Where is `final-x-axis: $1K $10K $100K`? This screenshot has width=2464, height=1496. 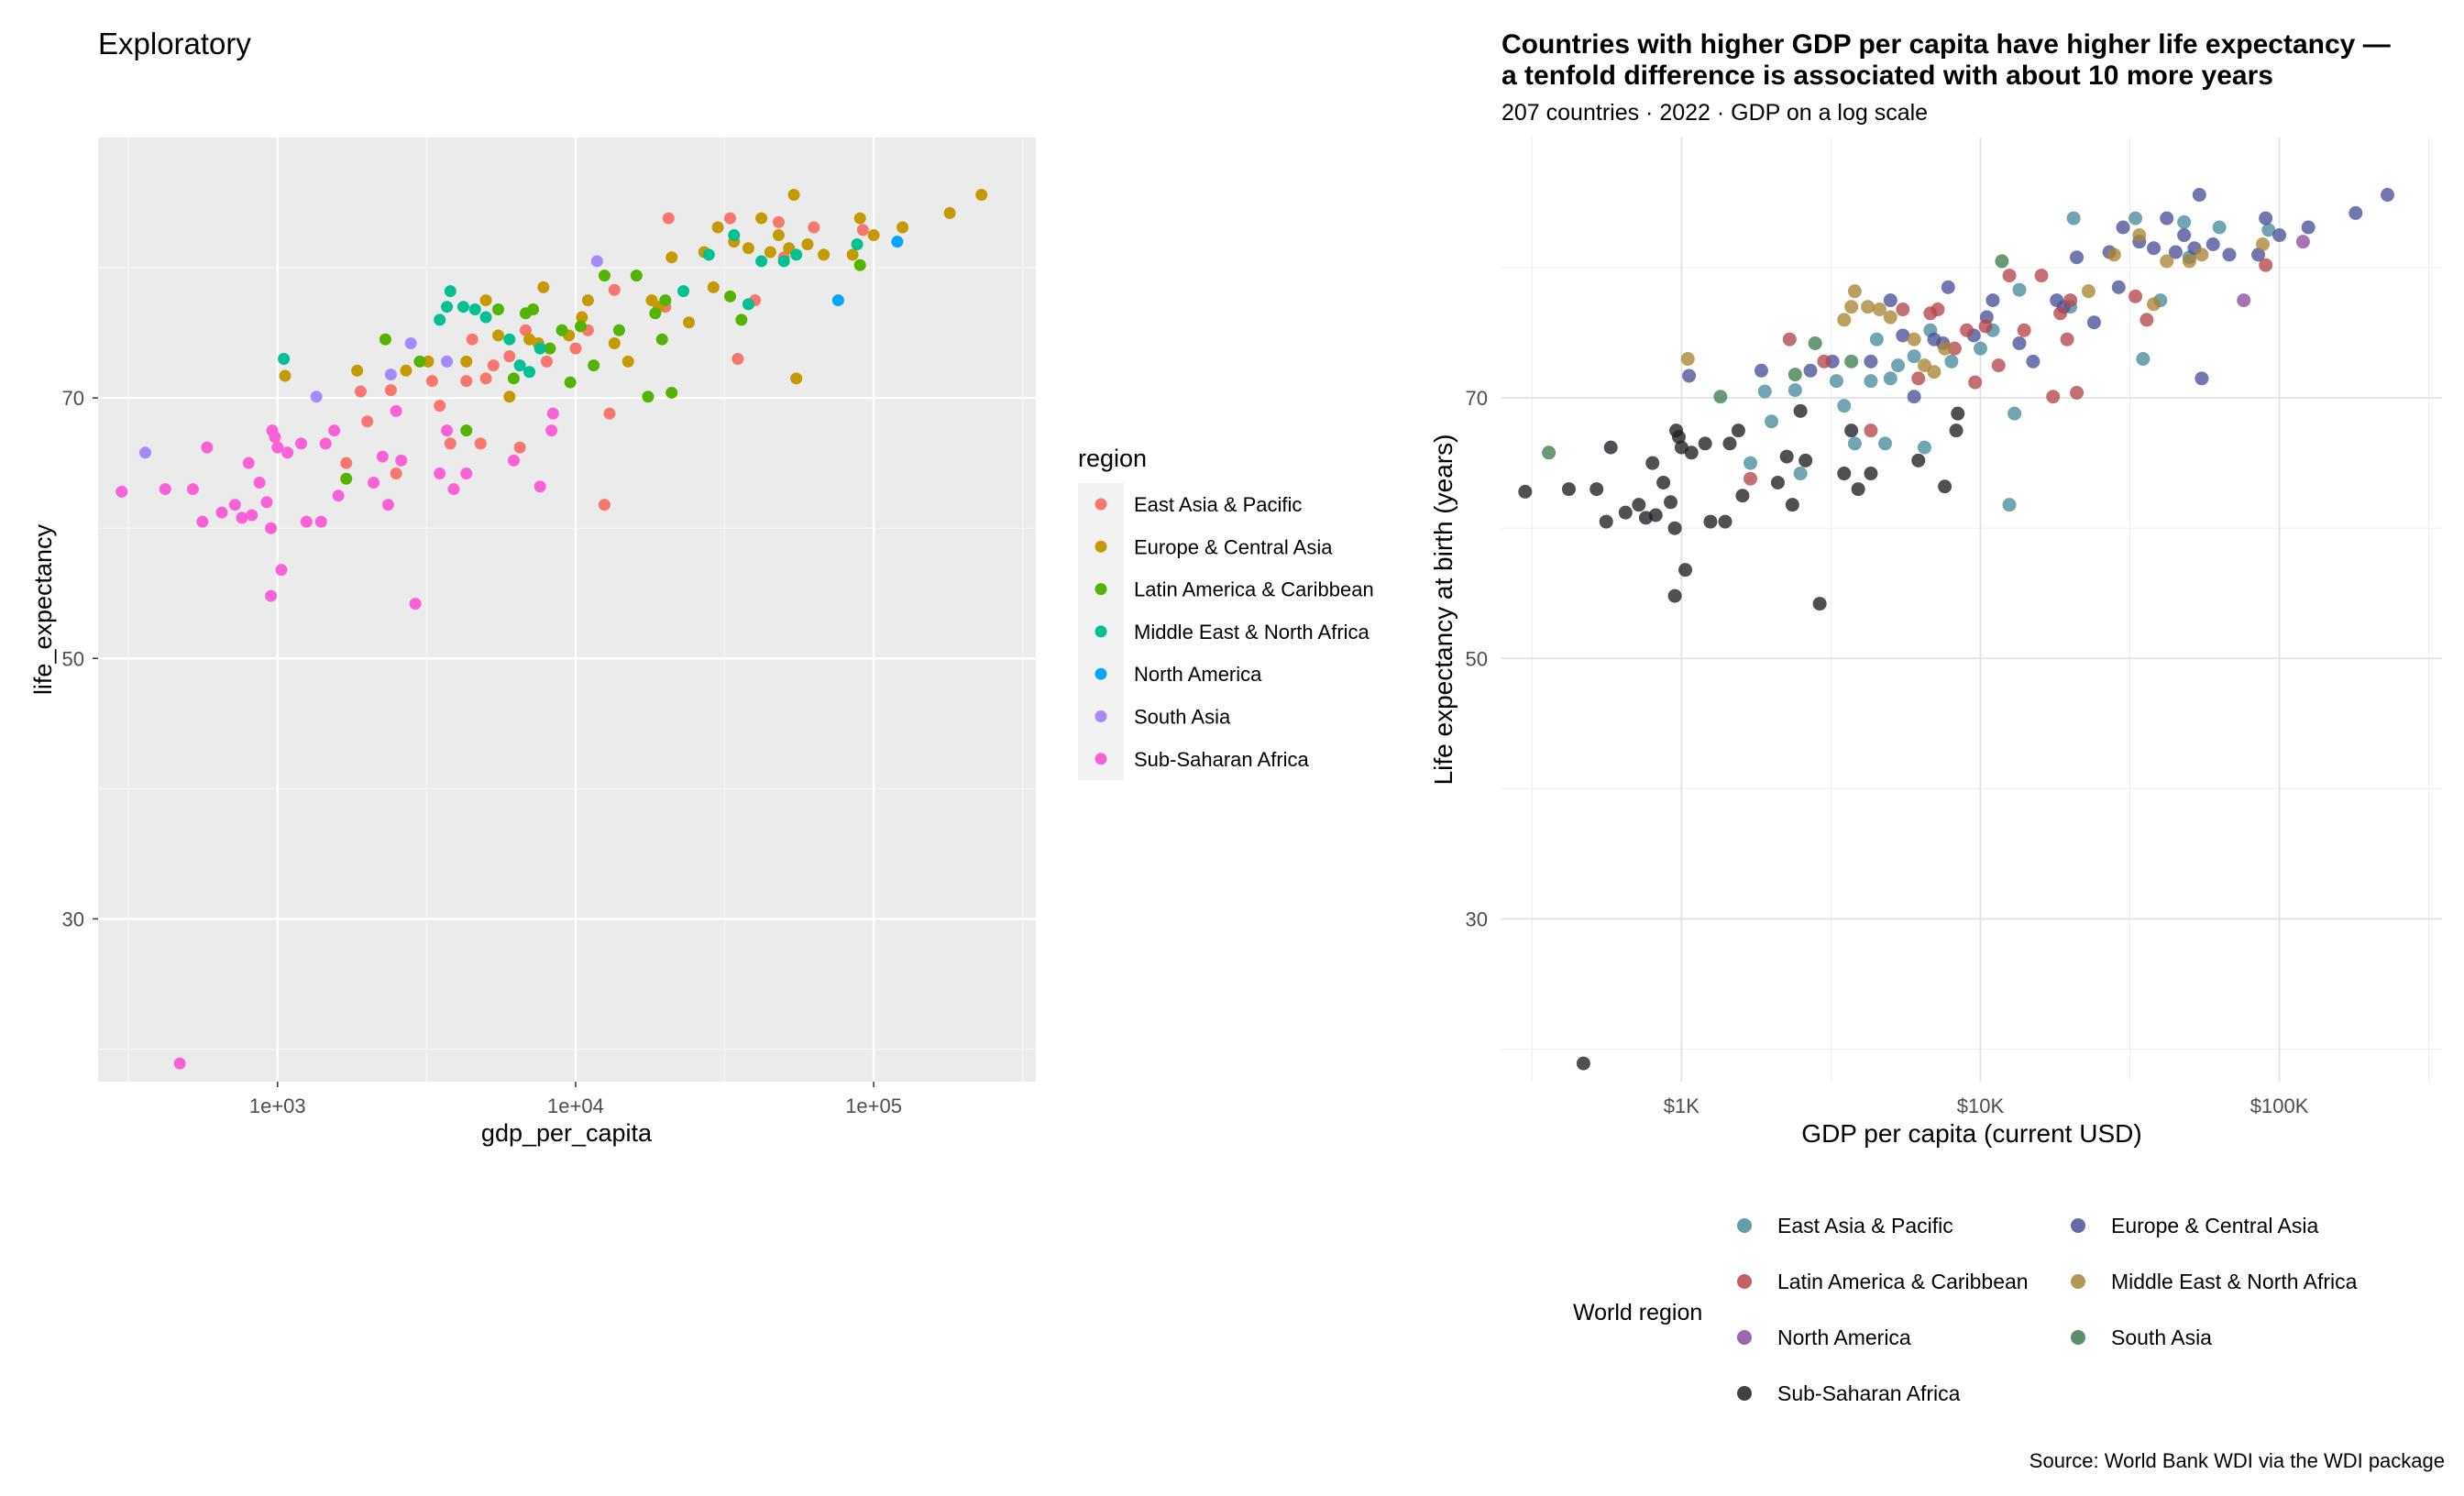
final-x-axis: $1K $10K $100K is located at coordinates (1986, 1105).